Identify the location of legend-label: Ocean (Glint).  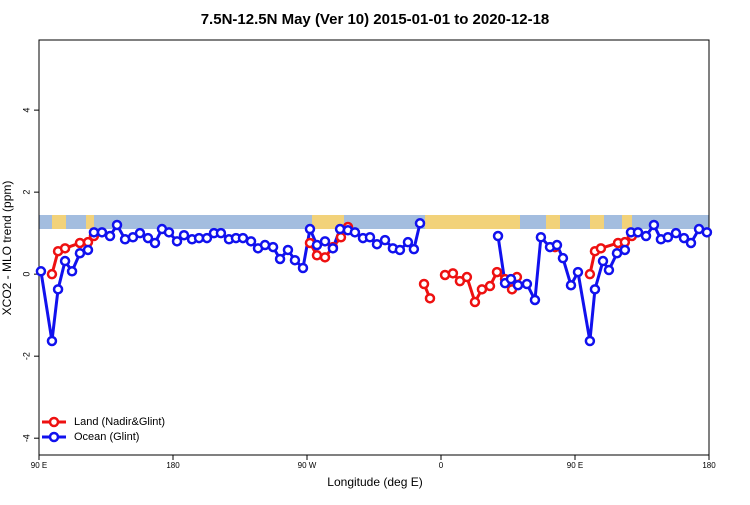
(106, 437).